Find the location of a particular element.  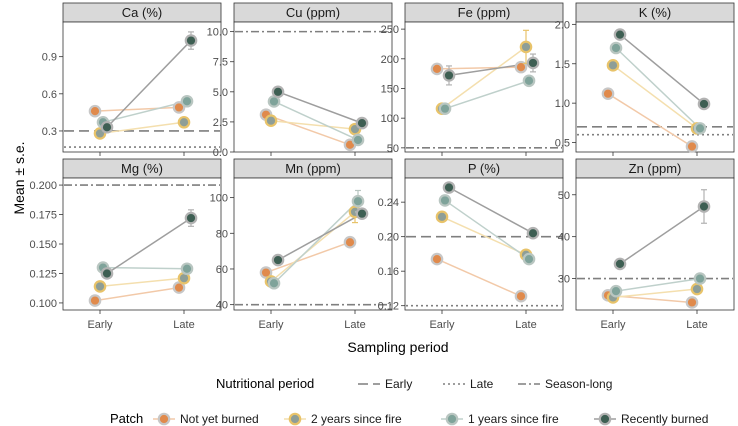

panel-mn-ppm: Mn (ppm) 40 60 80 100 Early Late is located at coordinates (301, 244).